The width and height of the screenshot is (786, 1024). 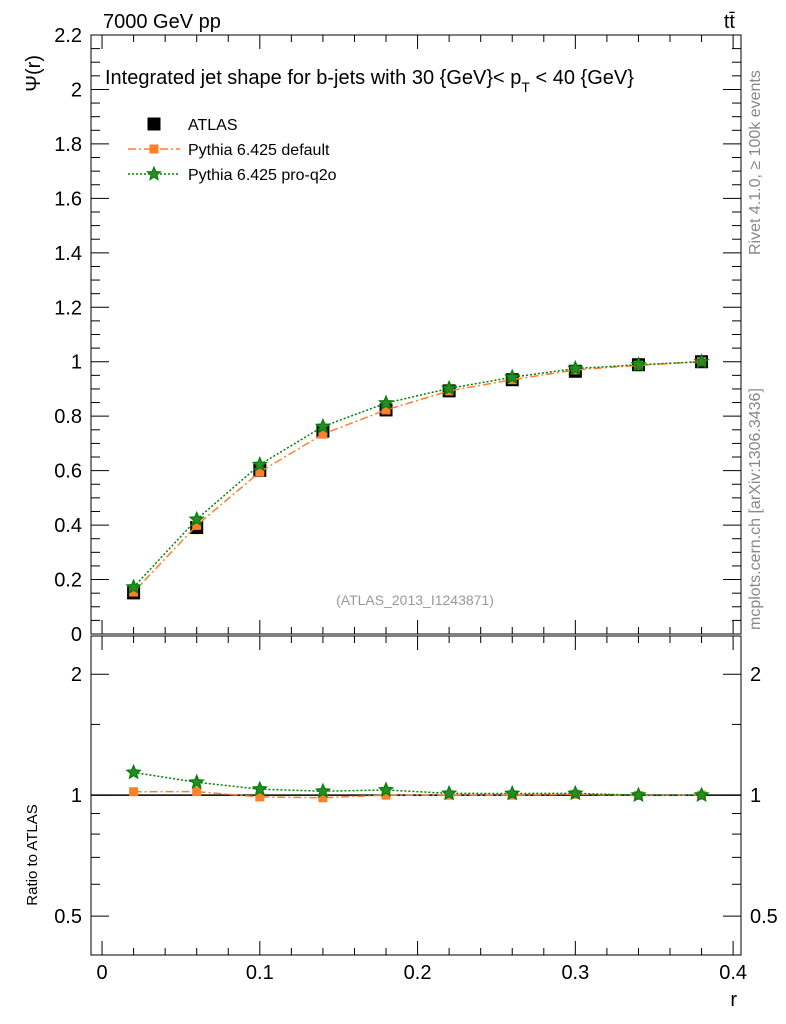 What do you see at coordinates (68, 526) in the screenshot?
I see `y-tick-label: 0.4` at bounding box center [68, 526].